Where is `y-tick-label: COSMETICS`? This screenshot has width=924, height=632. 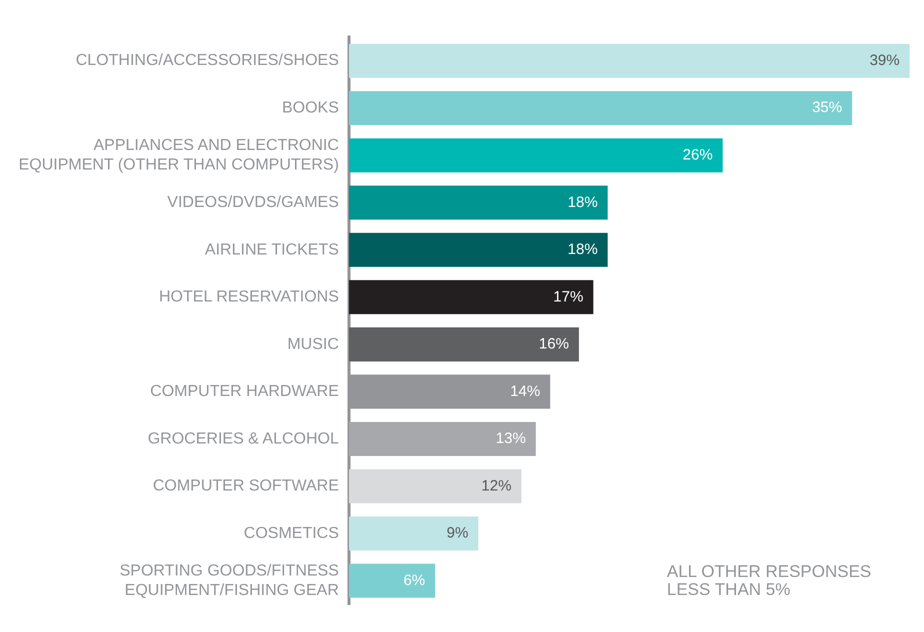
y-tick-label: COSMETICS is located at coordinates (291, 533).